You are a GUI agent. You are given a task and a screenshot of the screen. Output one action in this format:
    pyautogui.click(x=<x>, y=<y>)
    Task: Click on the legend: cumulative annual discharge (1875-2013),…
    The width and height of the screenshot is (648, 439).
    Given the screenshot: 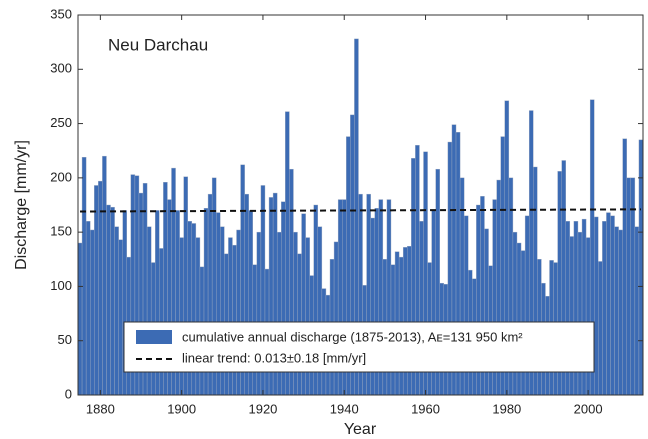 What is the action you would take?
    pyautogui.click(x=359, y=347)
    